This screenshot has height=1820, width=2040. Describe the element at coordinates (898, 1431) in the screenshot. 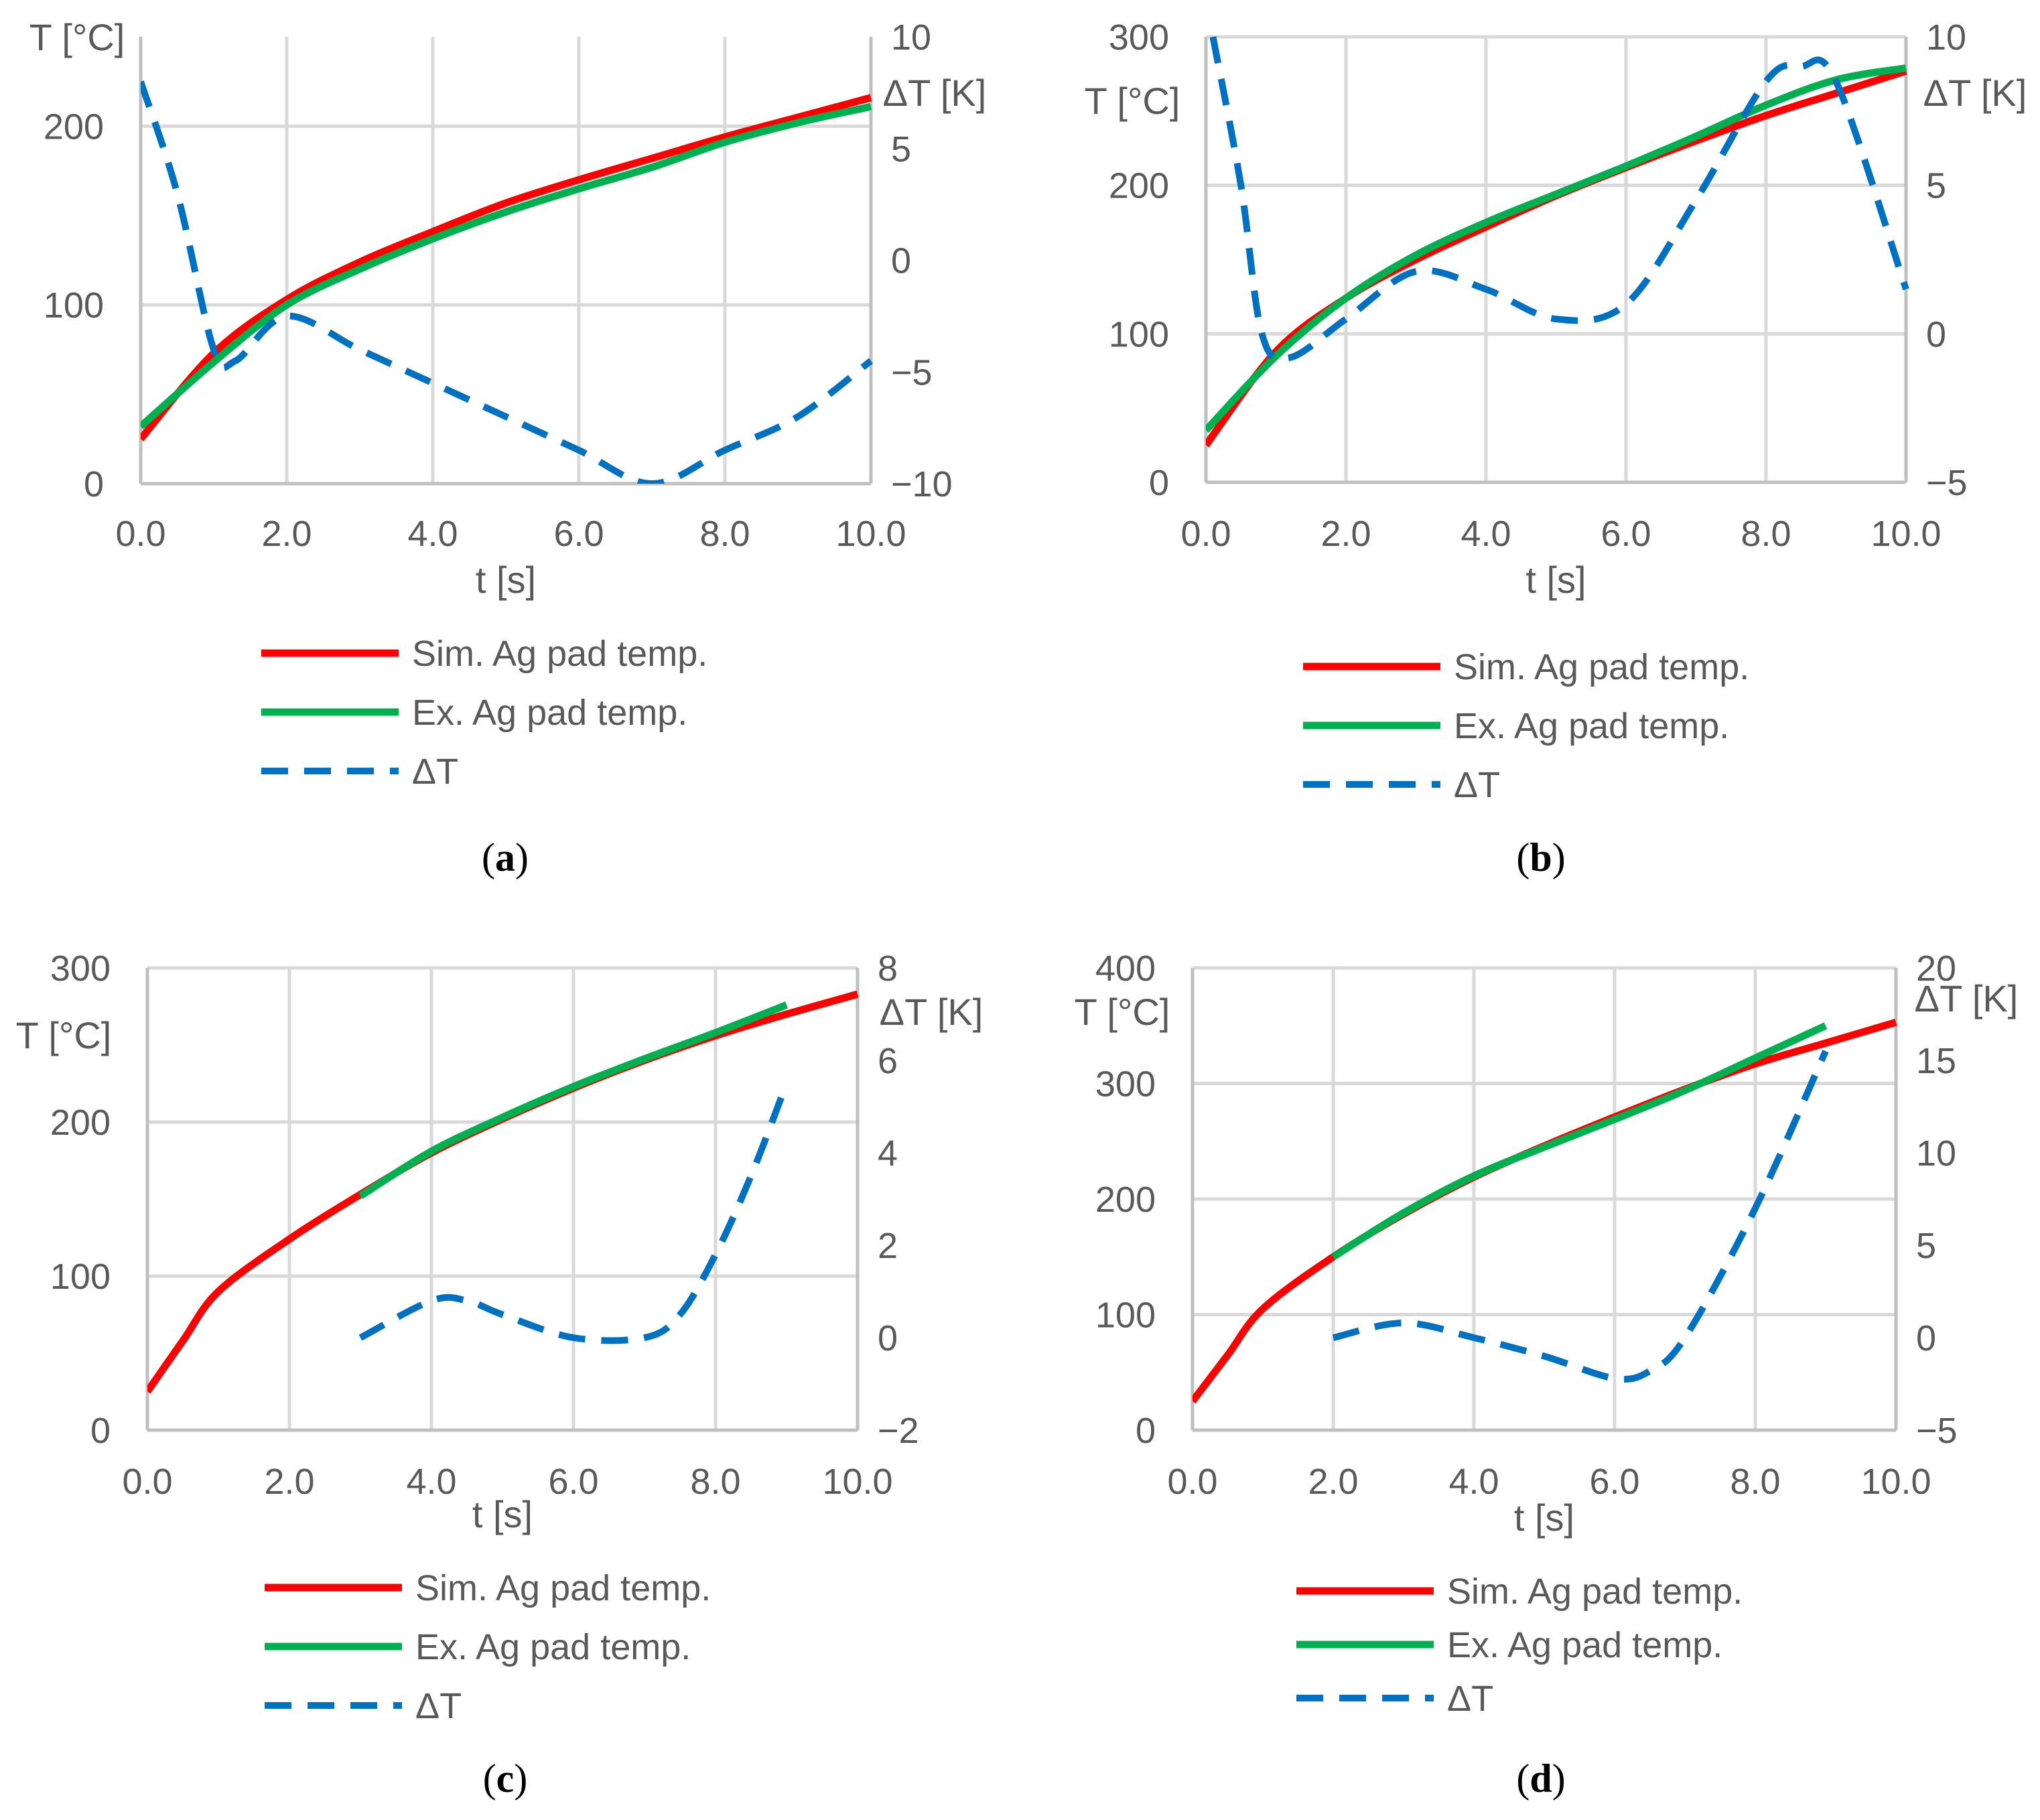

I see `y2-tick-label: −2` at that location.